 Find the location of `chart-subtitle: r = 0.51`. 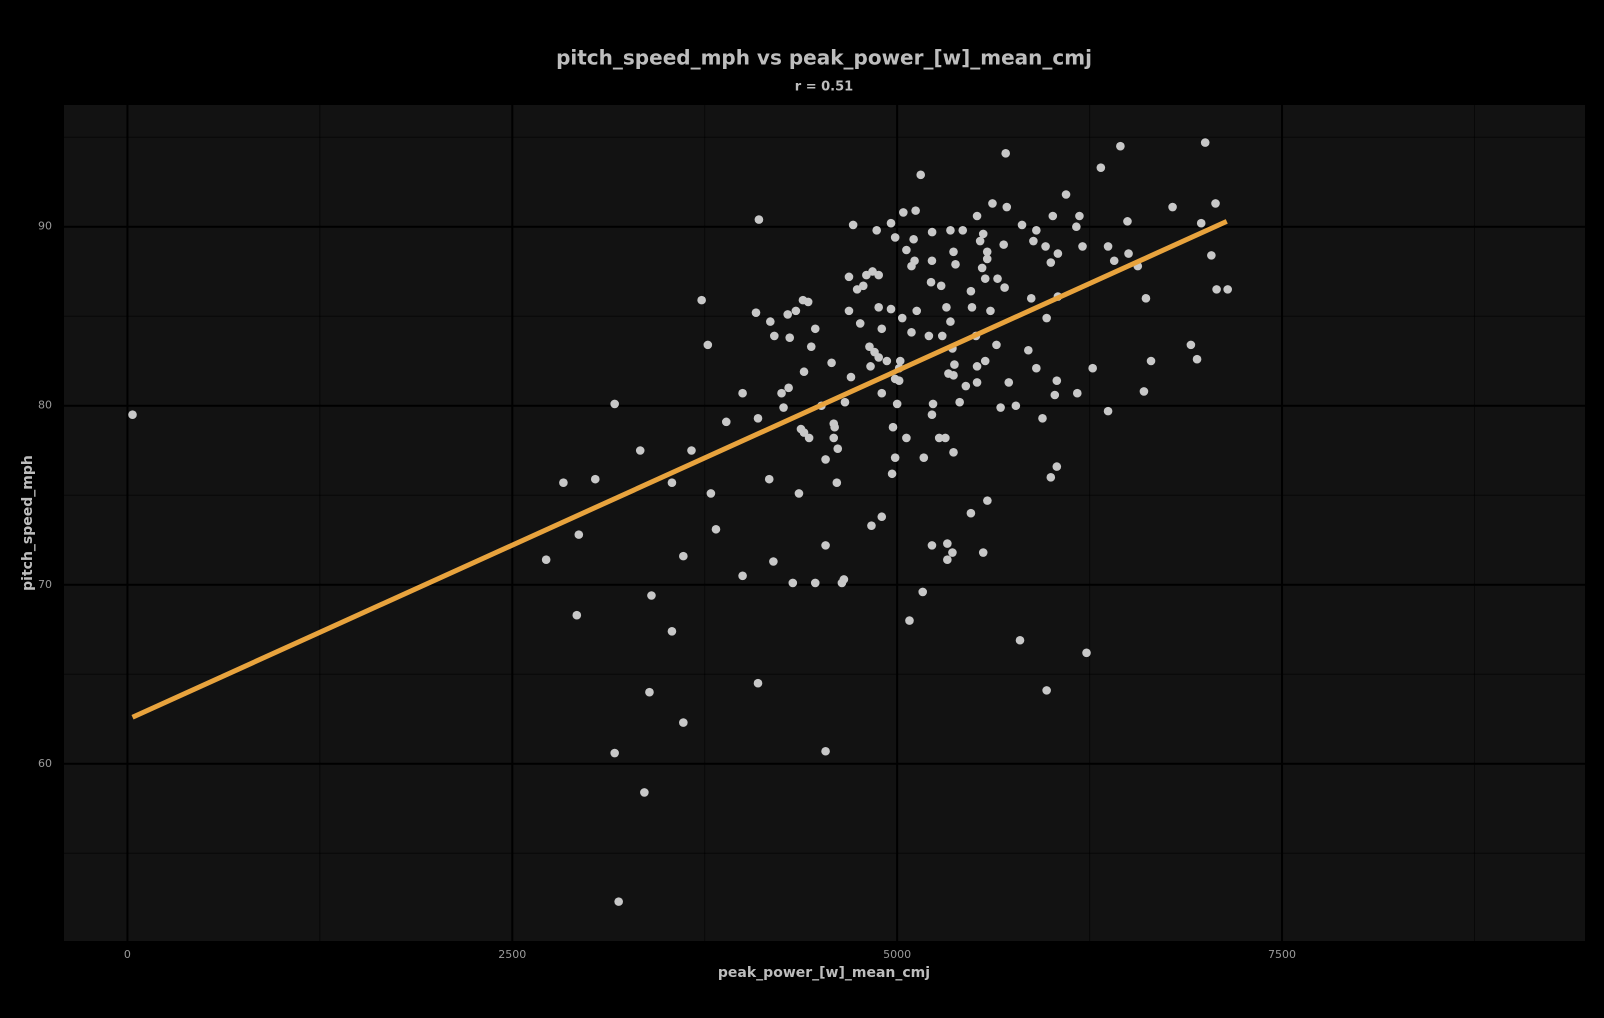

chart-subtitle: r = 0.51 is located at coordinates (824, 87).